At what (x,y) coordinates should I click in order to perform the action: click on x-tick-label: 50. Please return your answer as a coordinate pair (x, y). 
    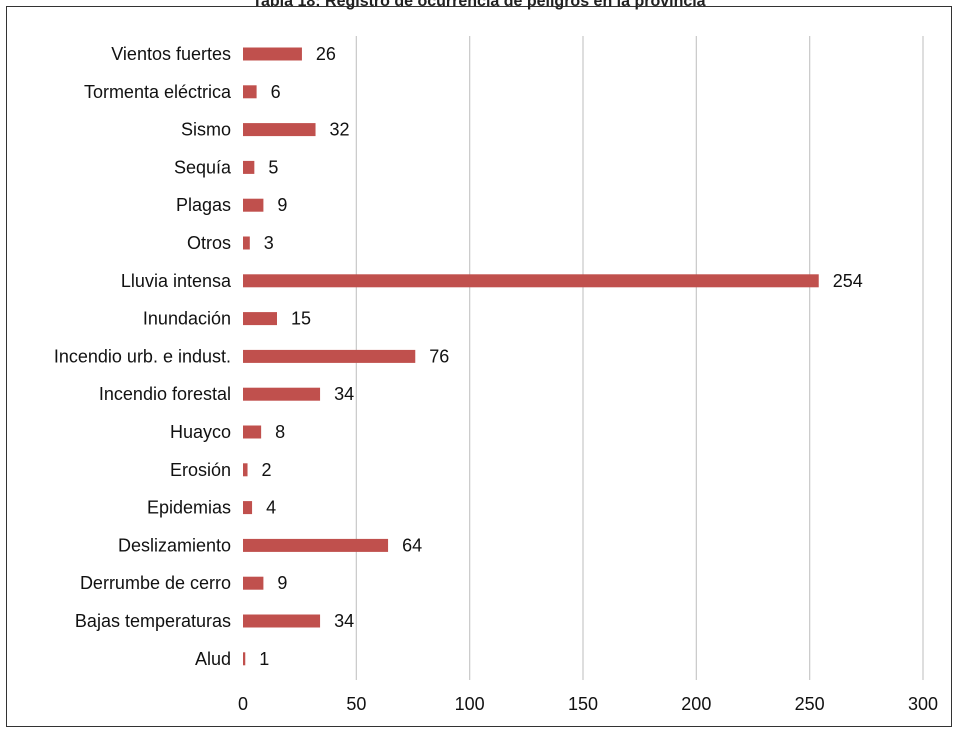
    Looking at the image, I should click on (356, 704).